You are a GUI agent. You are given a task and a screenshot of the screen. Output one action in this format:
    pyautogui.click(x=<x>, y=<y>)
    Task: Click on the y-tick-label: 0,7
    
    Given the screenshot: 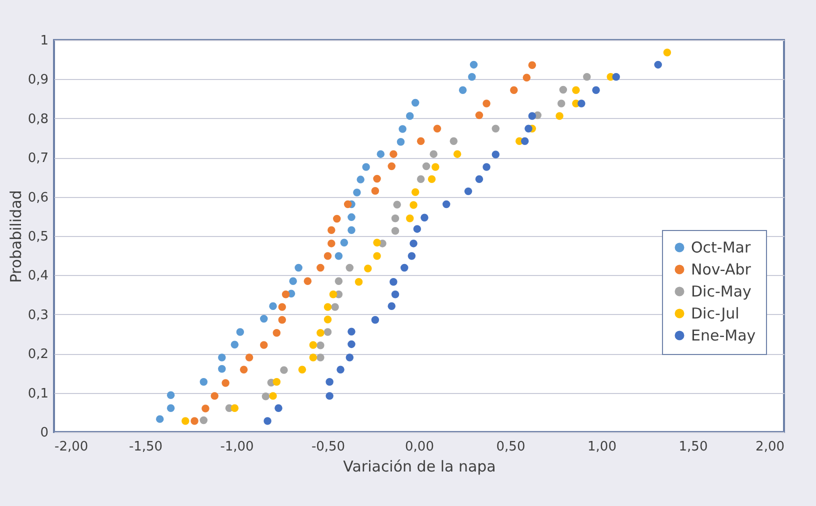 What is the action you would take?
    pyautogui.click(x=38, y=158)
    